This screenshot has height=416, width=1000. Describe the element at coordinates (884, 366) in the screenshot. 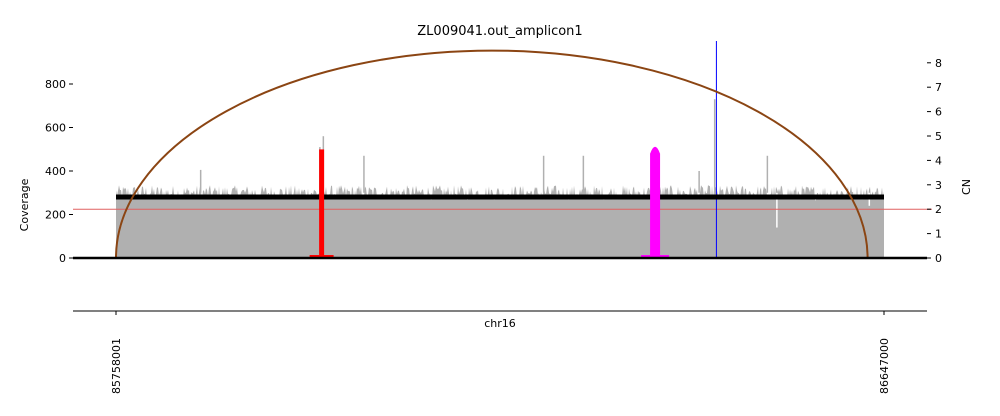

I see `x-tick-label: 86647000` at that location.